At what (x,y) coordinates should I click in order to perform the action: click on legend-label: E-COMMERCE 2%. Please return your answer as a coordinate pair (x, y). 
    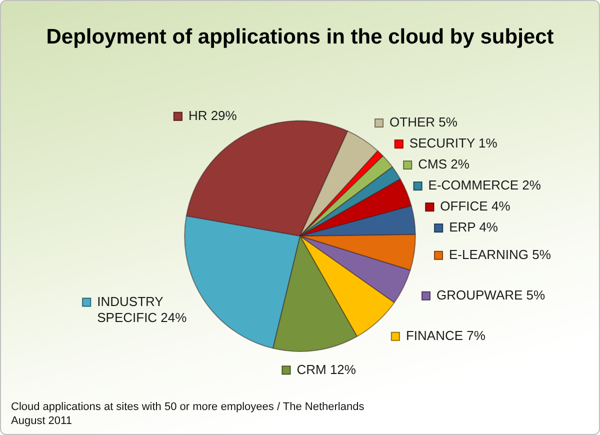
    Looking at the image, I should click on (485, 185).